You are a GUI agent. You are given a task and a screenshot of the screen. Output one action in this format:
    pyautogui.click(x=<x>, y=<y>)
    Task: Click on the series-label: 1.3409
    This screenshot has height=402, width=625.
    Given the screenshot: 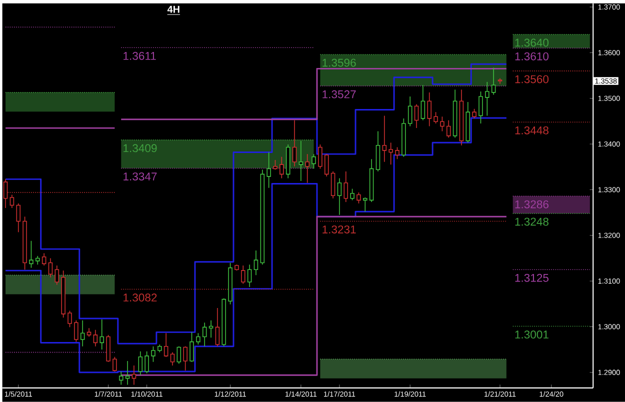 What is the action you would take?
    pyautogui.click(x=140, y=148)
    